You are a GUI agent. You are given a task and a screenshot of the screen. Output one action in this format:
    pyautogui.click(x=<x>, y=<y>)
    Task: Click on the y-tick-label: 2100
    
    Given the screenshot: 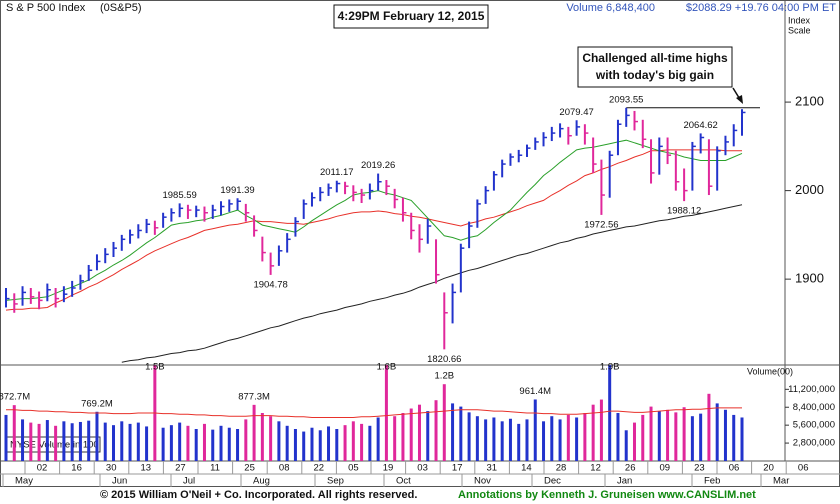 What is the action you would take?
    pyautogui.click(x=809, y=101)
    